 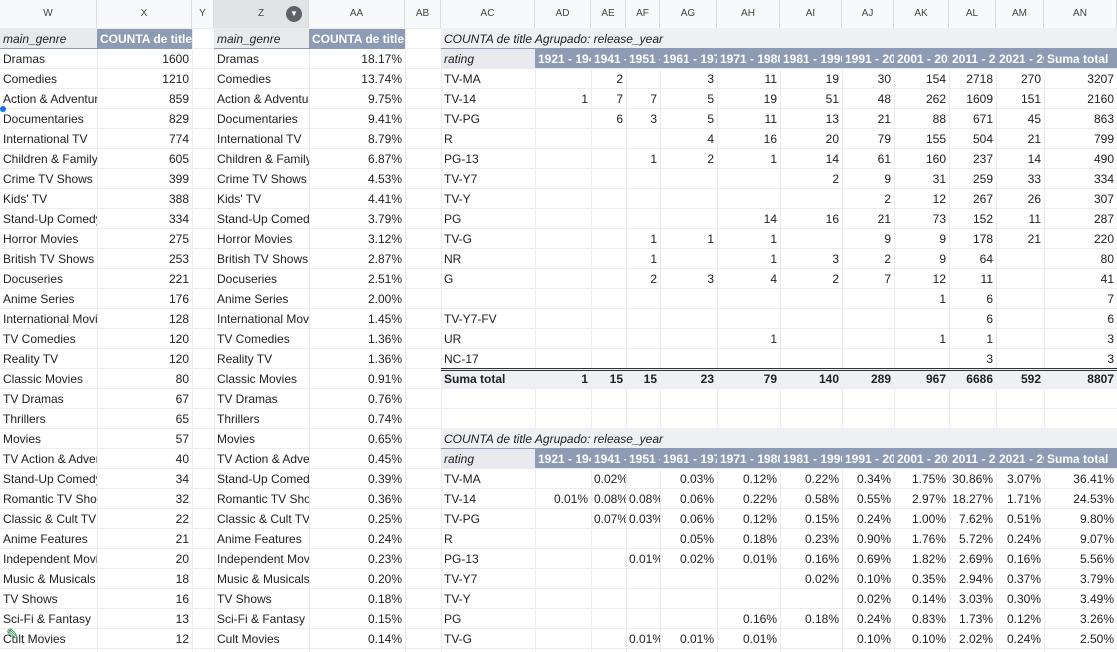 I want to click on pivot-value-cell: 799, so click(x=1103, y=139).